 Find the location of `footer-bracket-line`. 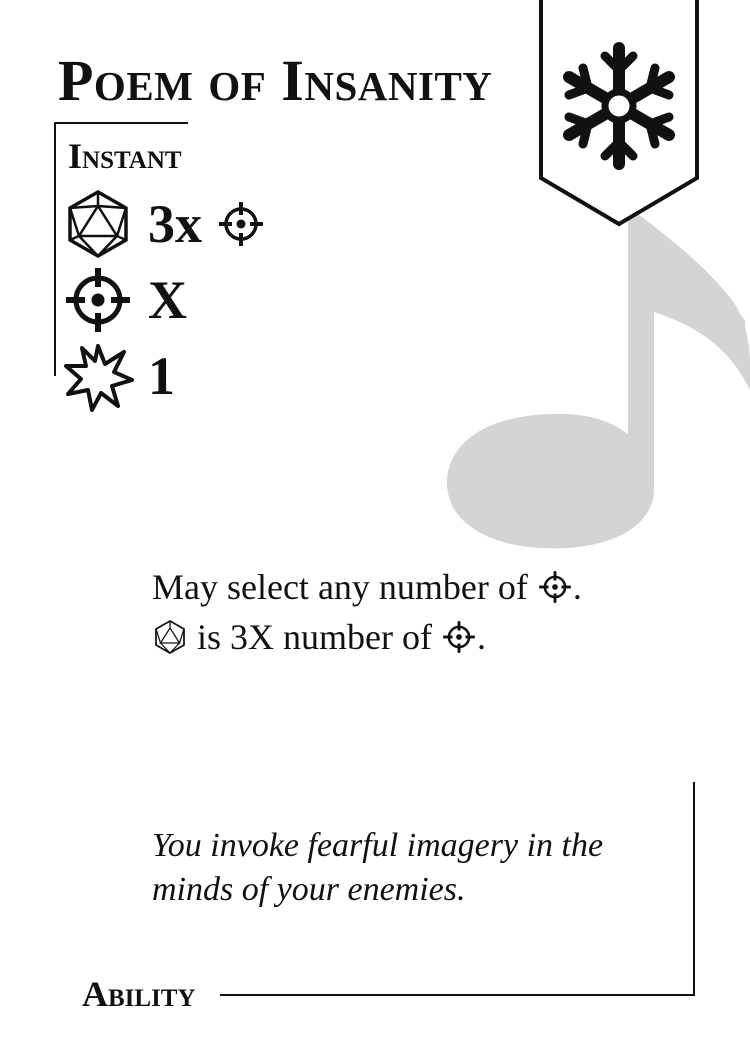

footer-bracket-line is located at coordinates (694, 889).